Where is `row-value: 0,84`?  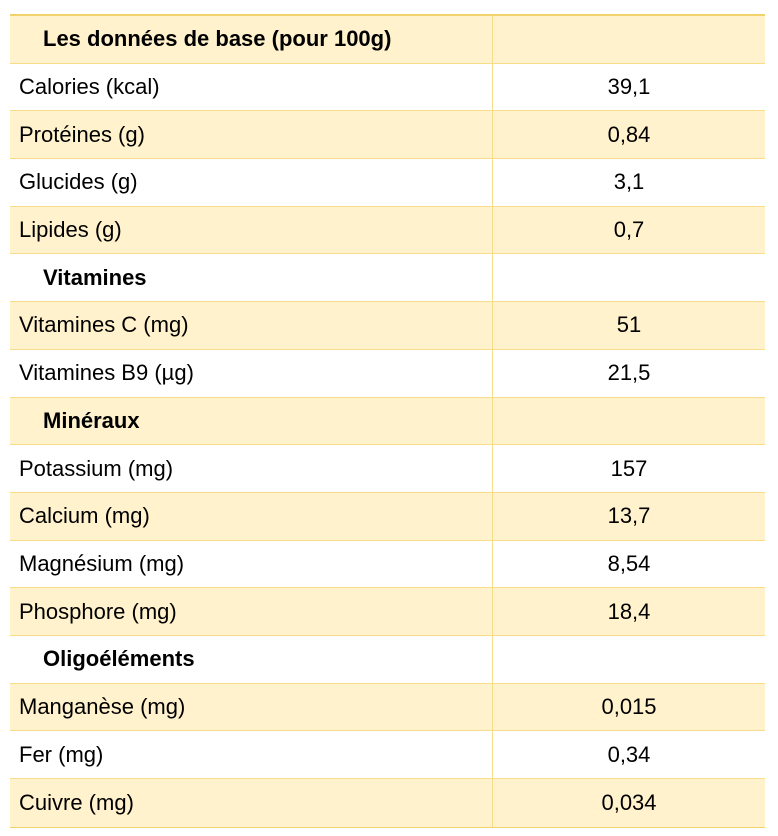
row-value: 0,84 is located at coordinates (629, 134).